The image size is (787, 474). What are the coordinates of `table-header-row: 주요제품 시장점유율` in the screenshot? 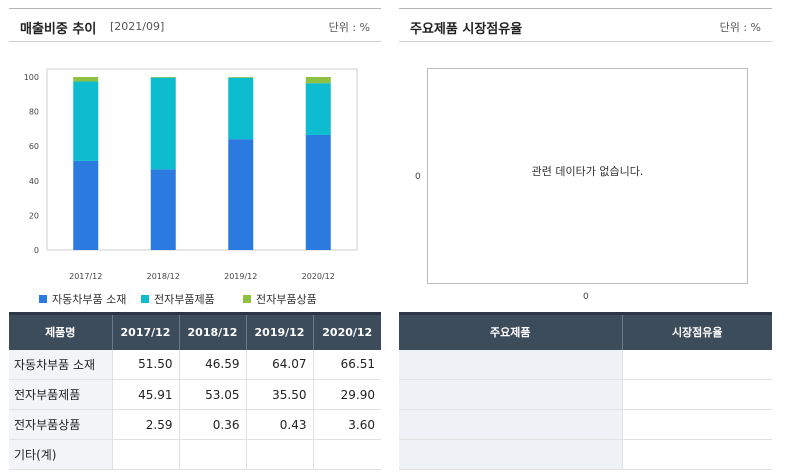 It's located at (585, 331).